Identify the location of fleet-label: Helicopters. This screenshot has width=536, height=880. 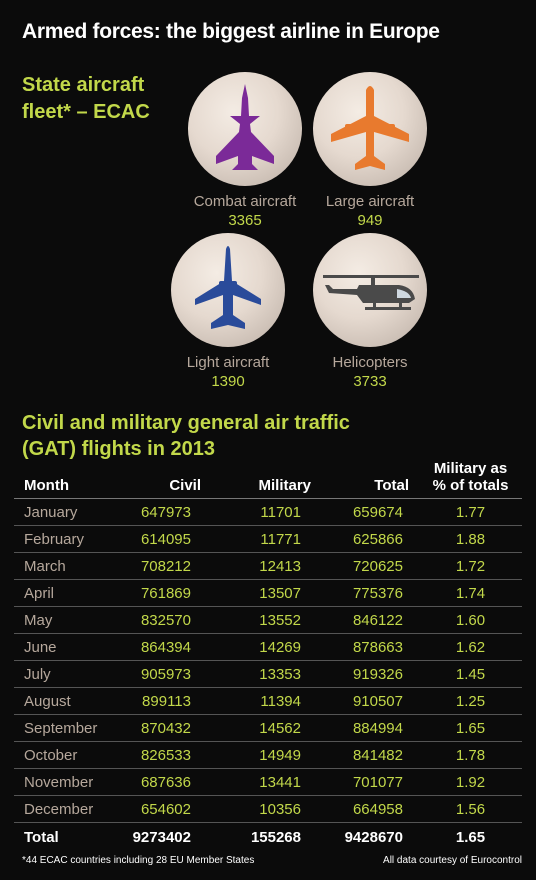
(370, 362).